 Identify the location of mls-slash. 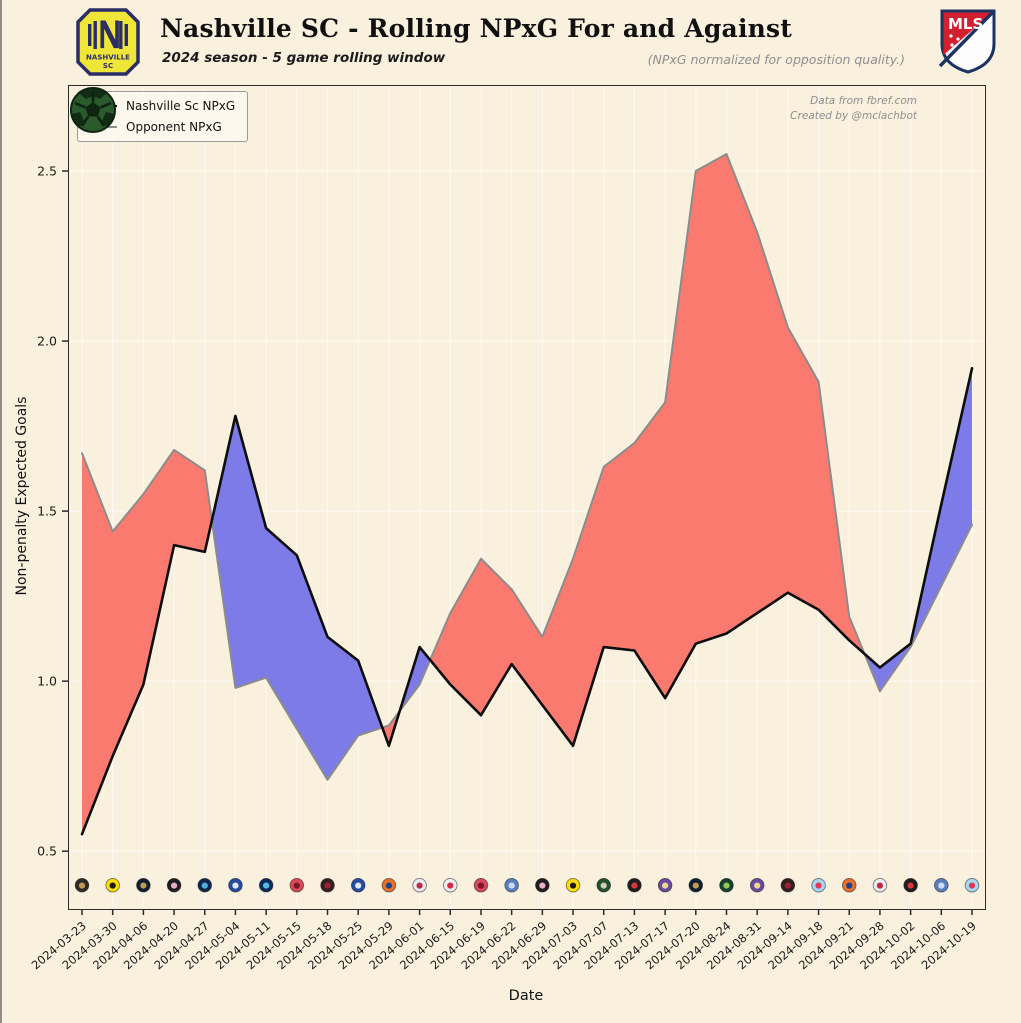
(966, 39).